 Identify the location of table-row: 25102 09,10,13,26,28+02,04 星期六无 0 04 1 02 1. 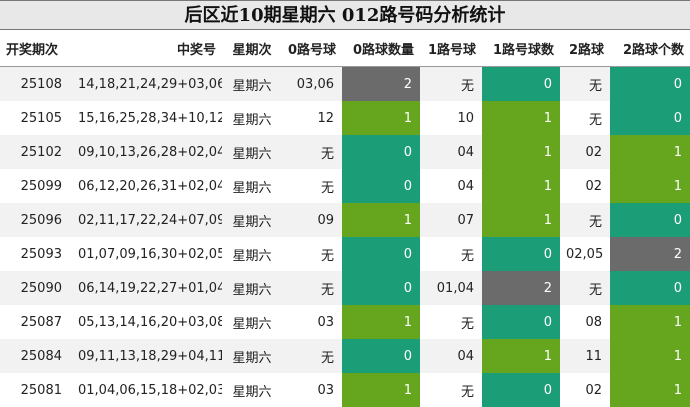
(345, 152).